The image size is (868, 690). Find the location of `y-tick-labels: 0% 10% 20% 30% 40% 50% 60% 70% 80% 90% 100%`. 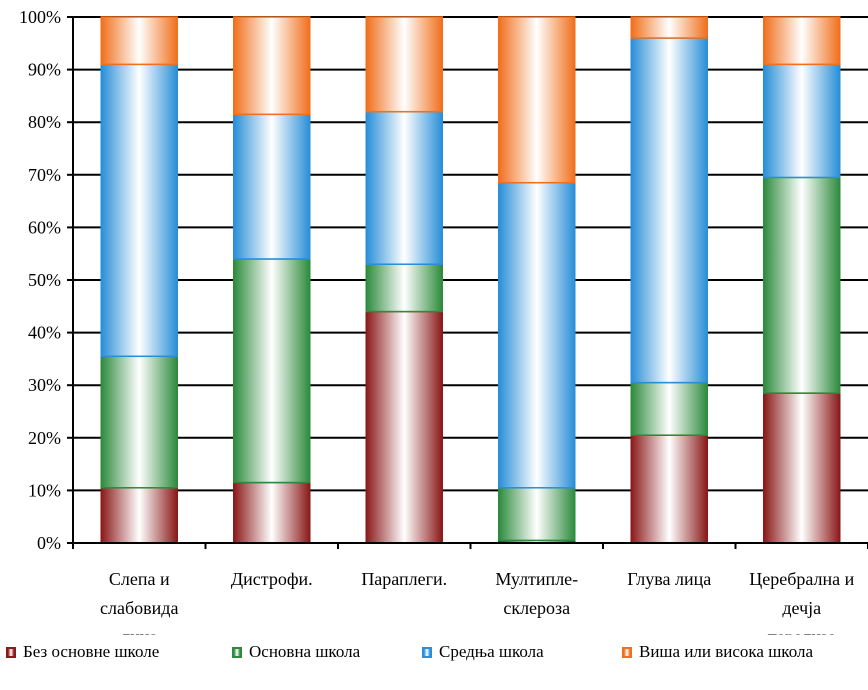

y-tick-labels: 0% 10% 20% 30% 40% 50% 60% 70% 80% 90% 100% is located at coordinates (46, 280).